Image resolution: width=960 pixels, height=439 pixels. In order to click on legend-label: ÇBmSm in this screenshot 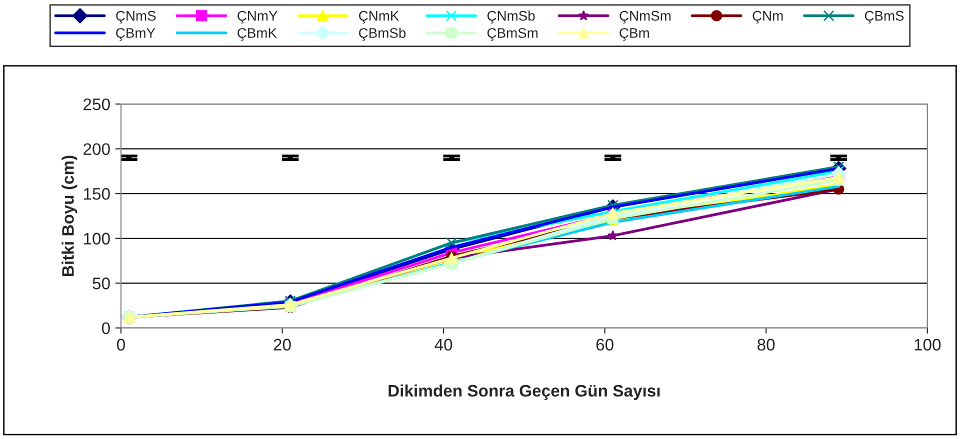, I will do `click(512, 34)`.